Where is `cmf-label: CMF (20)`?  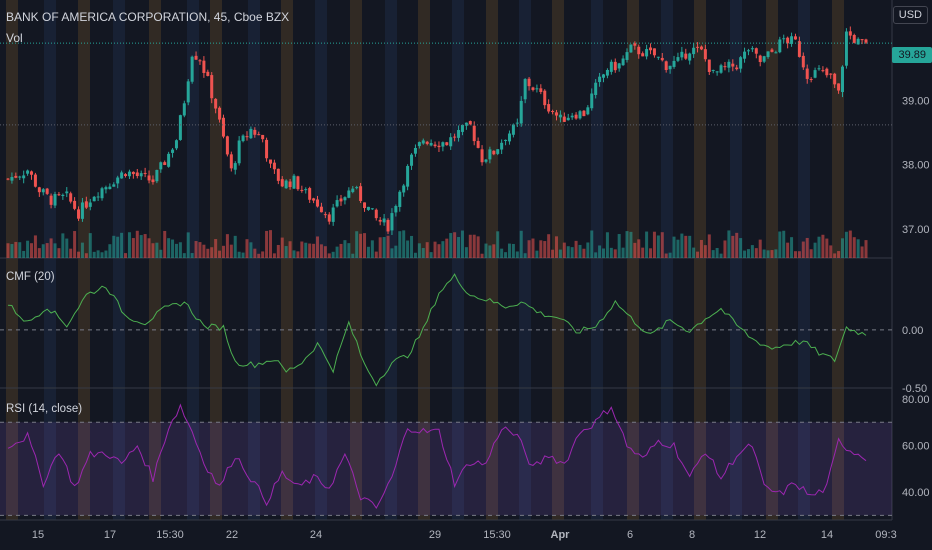
cmf-label: CMF (20) is located at coordinates (30, 277).